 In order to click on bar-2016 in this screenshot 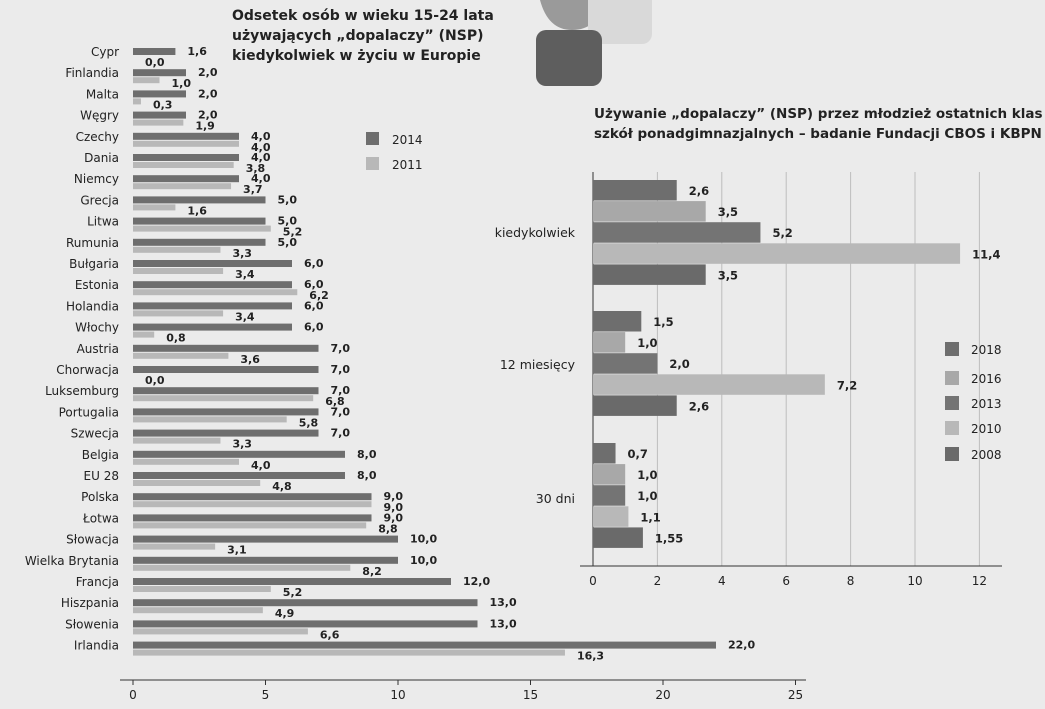, I will do `click(609, 474)`.